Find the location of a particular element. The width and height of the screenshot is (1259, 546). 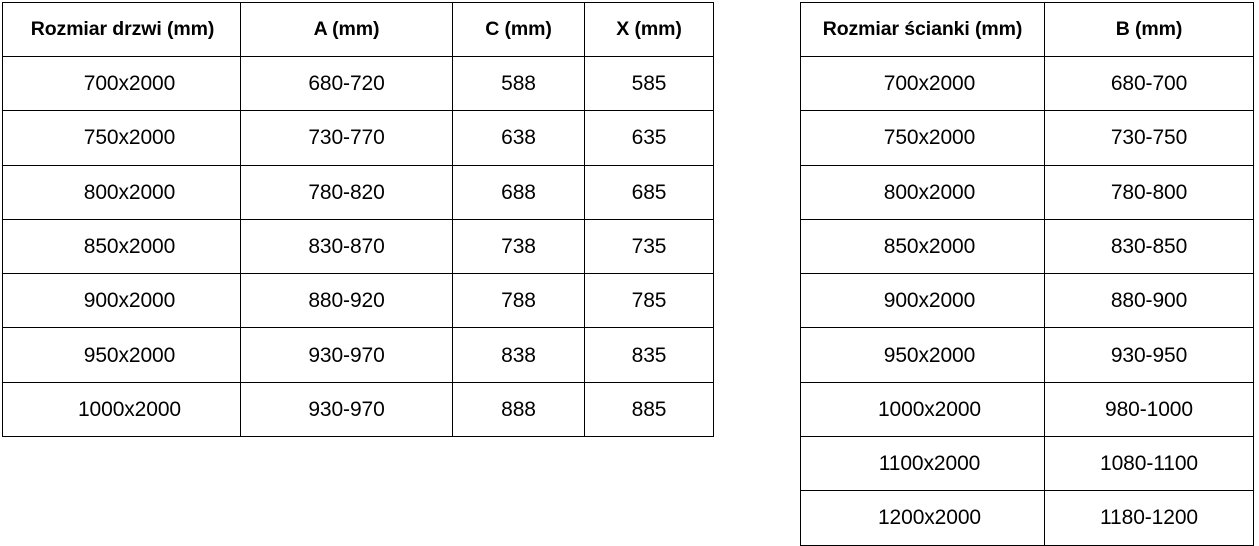

column-header-x: X (mm) is located at coordinates (649, 29).